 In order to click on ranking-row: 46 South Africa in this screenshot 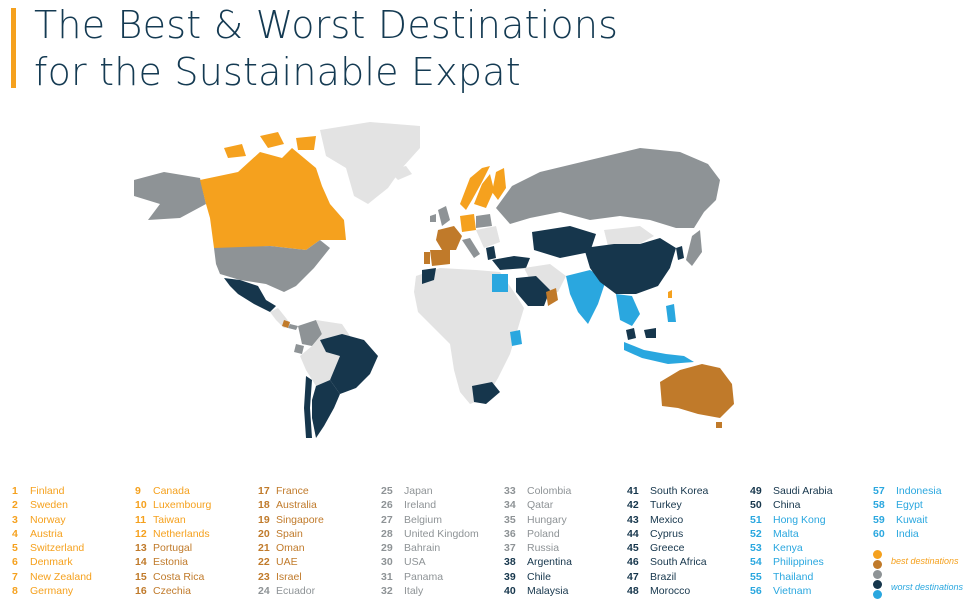, I will do `click(667, 562)`.